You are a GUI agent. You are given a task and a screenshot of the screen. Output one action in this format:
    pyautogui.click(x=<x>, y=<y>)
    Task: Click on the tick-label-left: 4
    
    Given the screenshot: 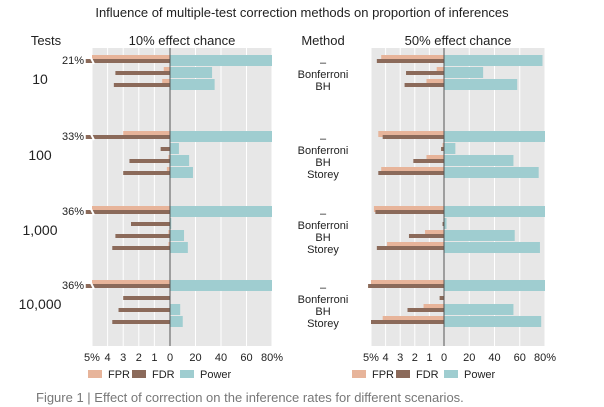 What is the action you would take?
    pyautogui.click(x=108, y=358)
    